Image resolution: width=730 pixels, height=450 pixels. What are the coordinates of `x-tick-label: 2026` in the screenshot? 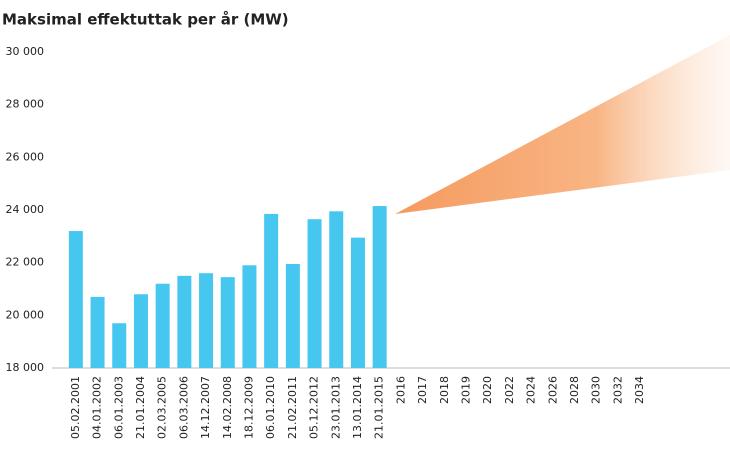 It's located at (552, 390).